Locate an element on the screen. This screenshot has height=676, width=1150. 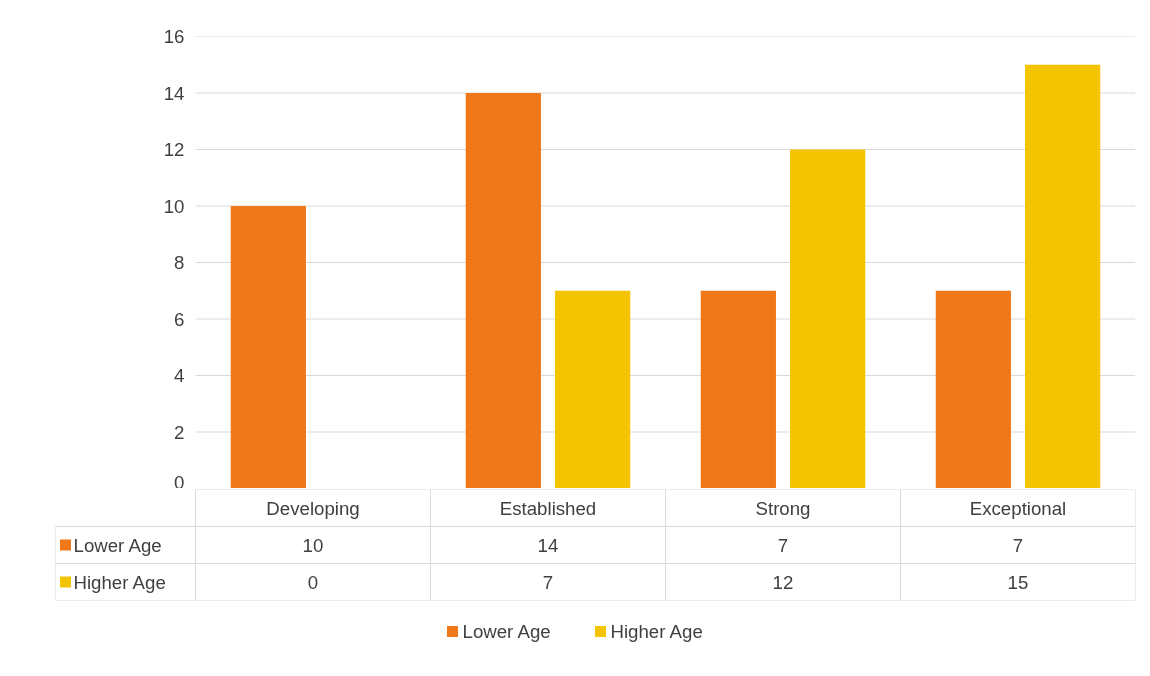
y-tick-label: 14 is located at coordinates (174, 93).